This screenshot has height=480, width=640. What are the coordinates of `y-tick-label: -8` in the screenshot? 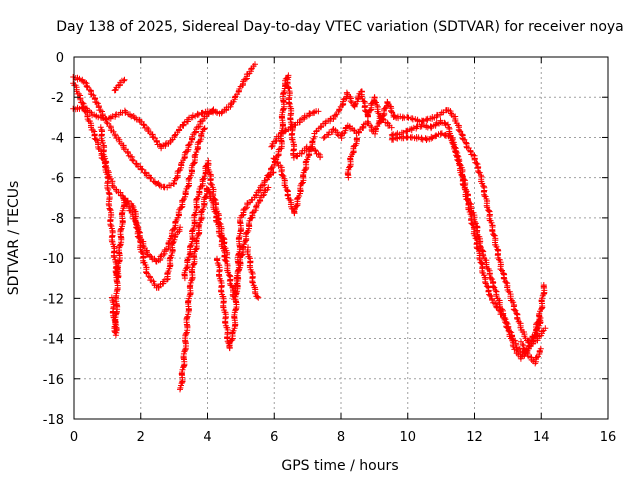 It's located at (57, 219).